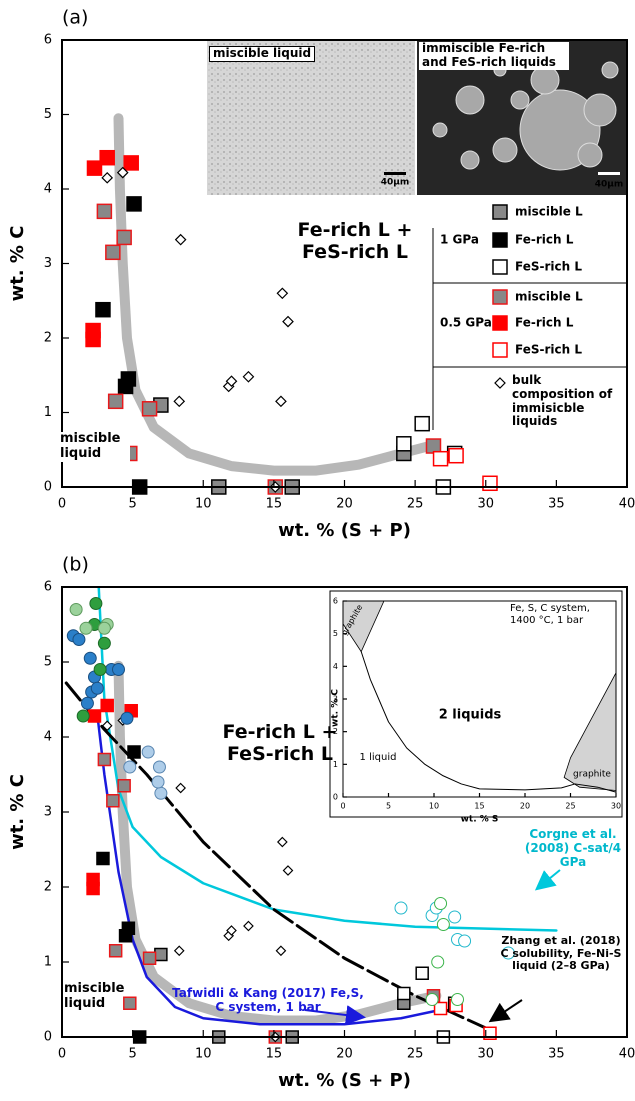  Describe the element at coordinates (48, 1037) in the screenshot. I see `y-tick-label: 0` at that location.